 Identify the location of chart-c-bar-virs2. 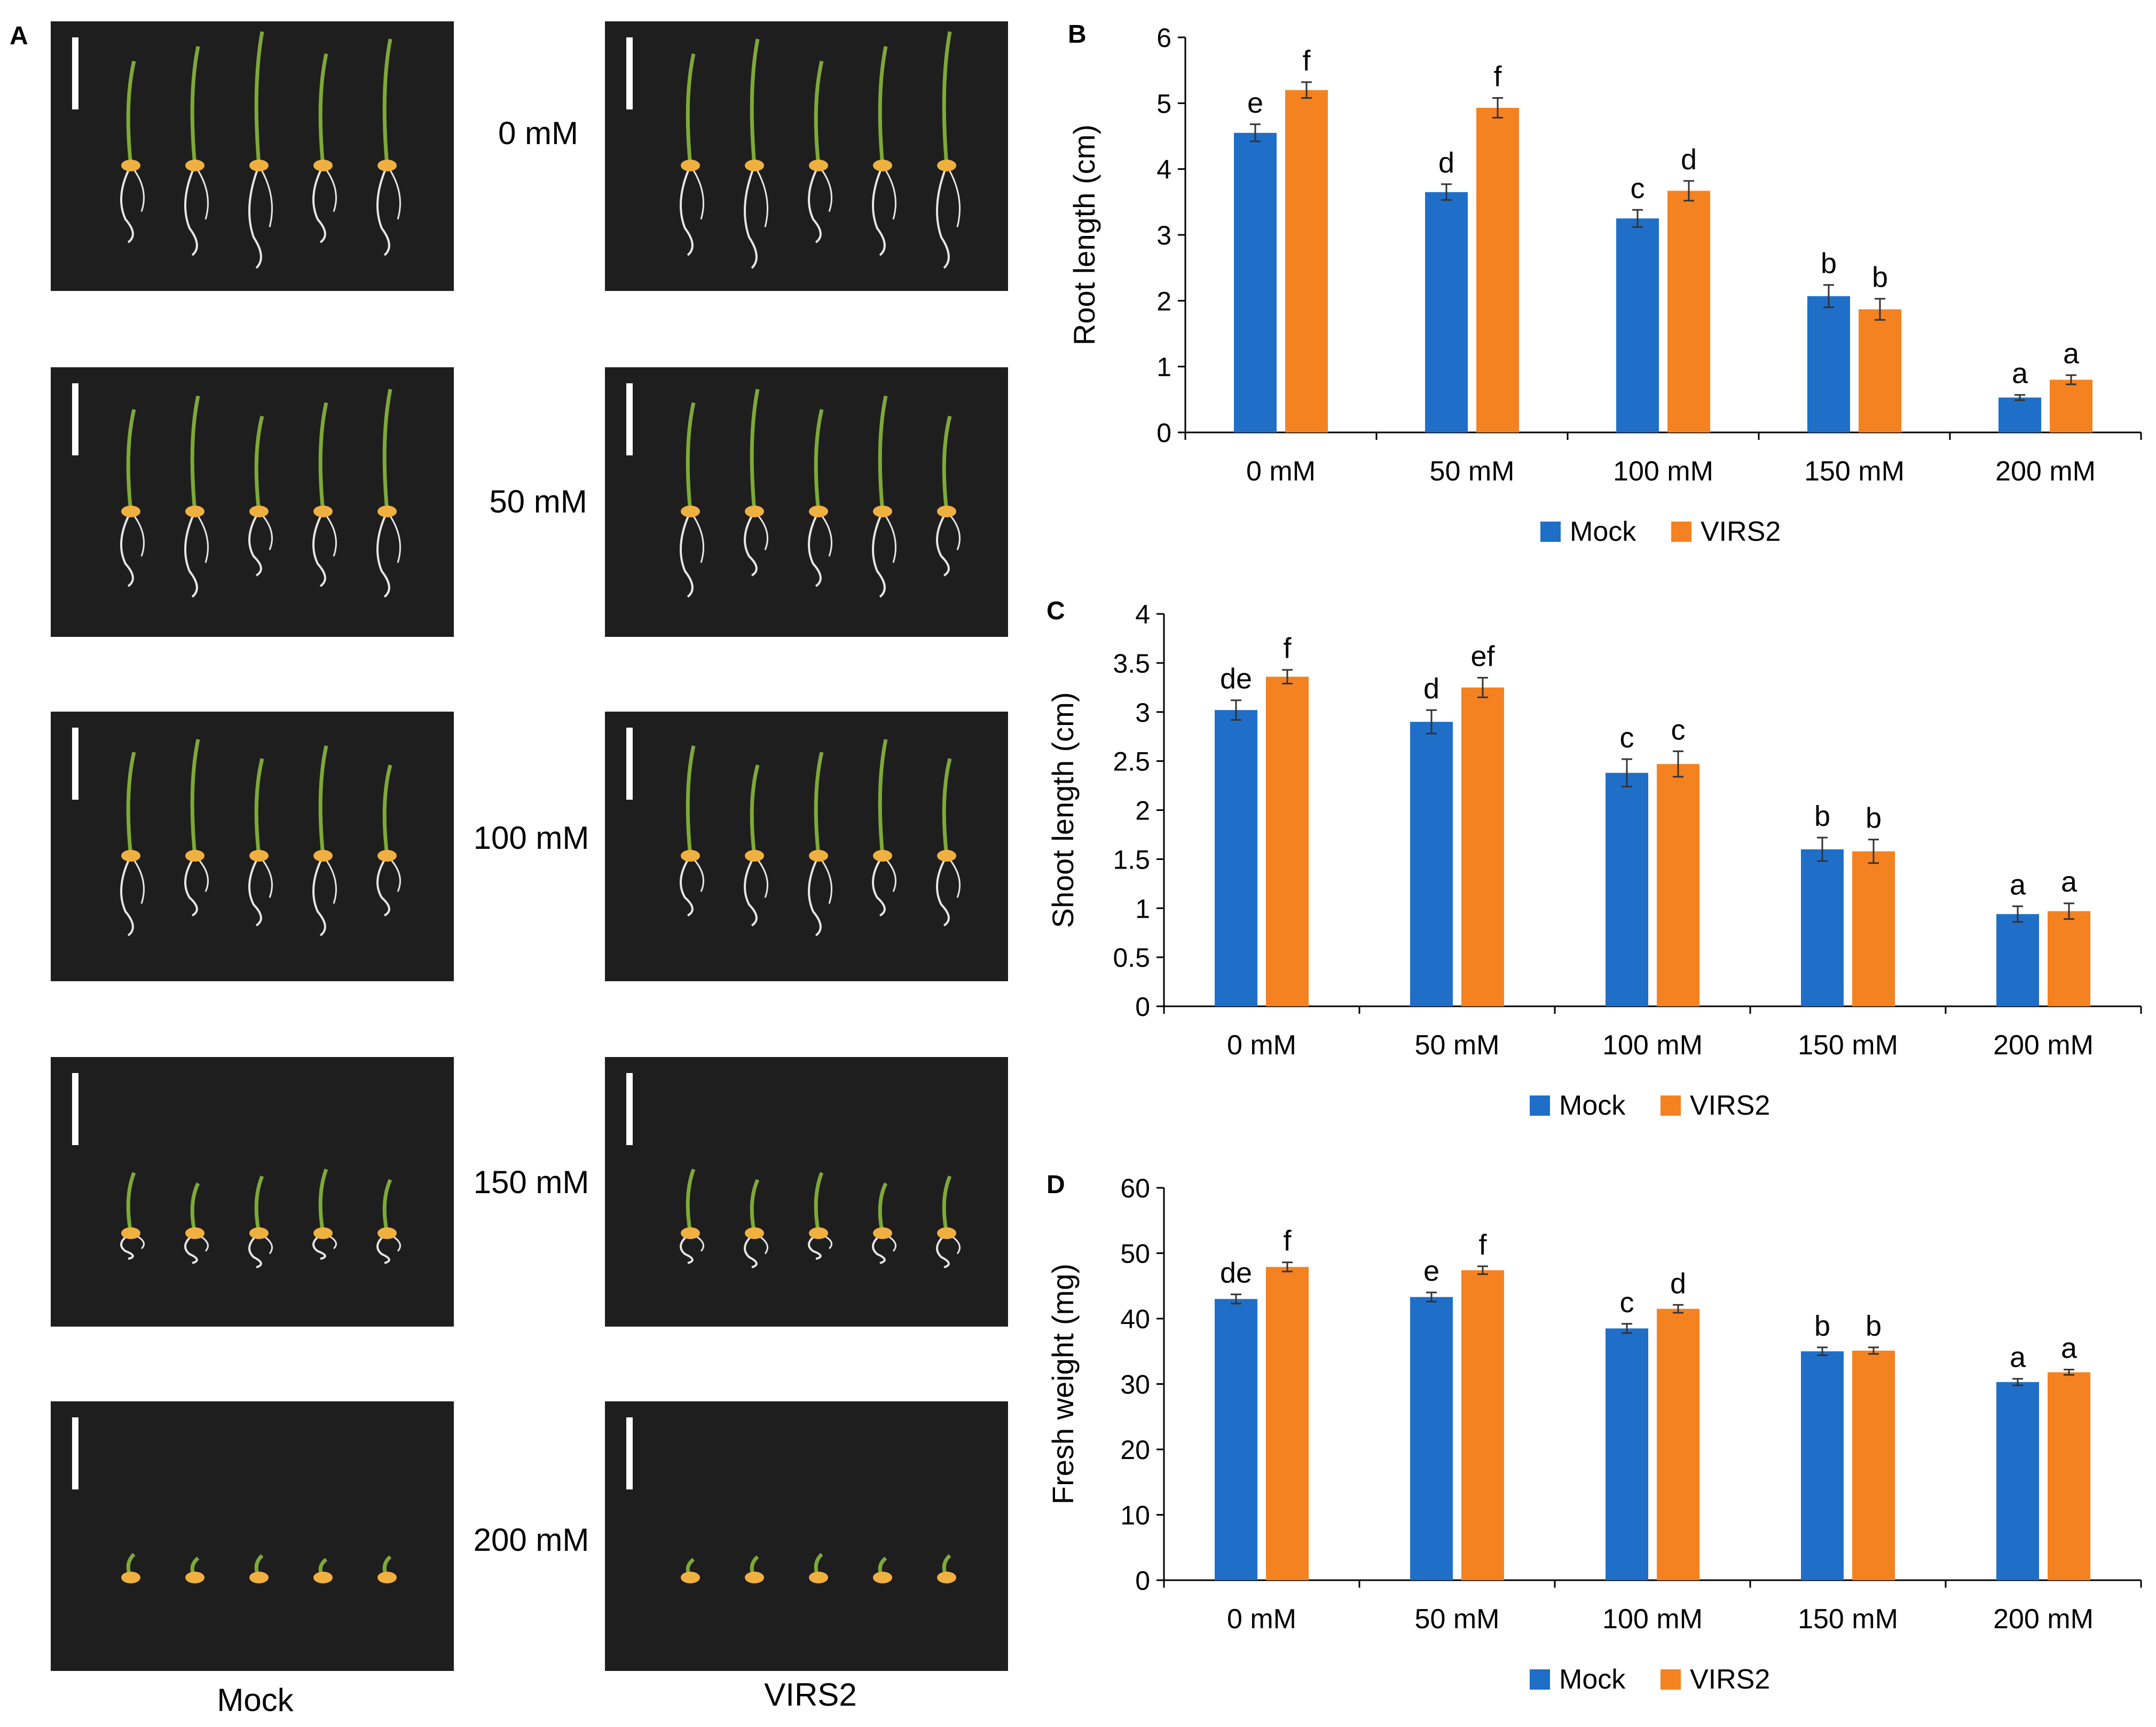
(1678, 885).